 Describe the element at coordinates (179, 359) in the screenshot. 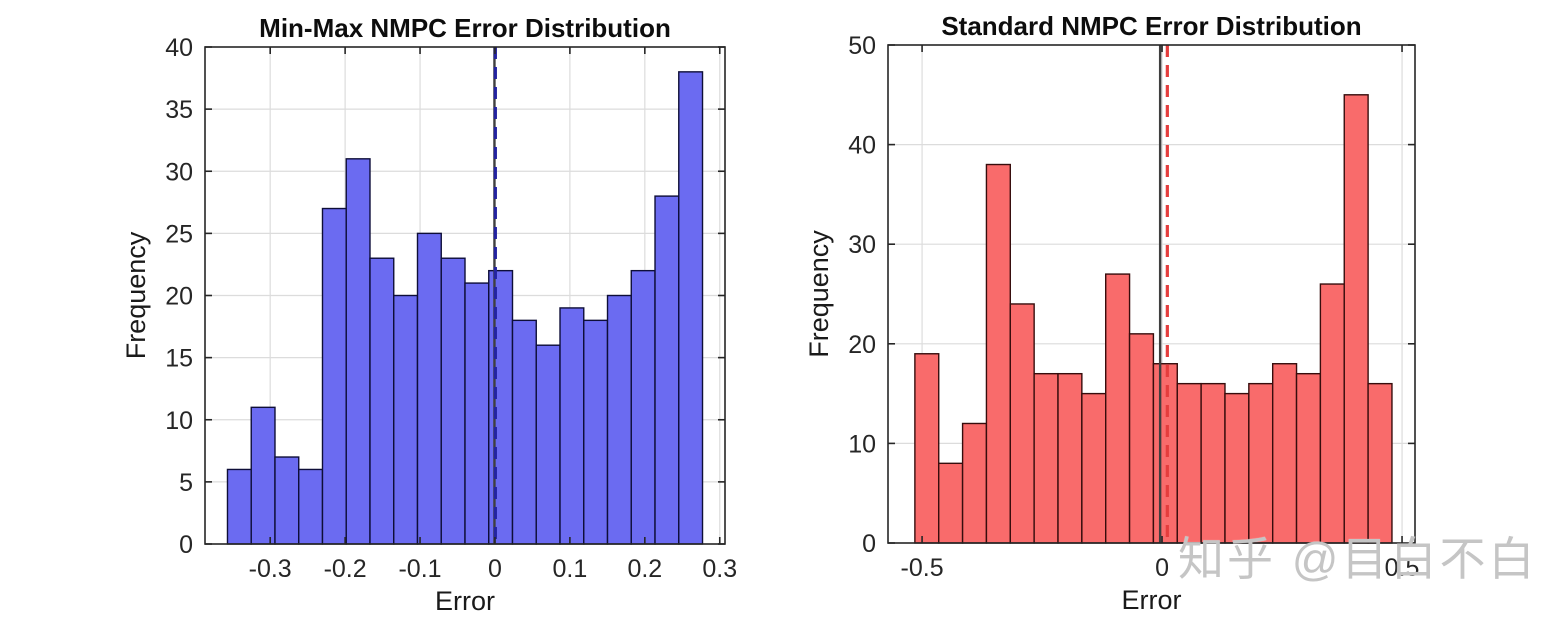

I see `y-tick-label: 15` at that location.